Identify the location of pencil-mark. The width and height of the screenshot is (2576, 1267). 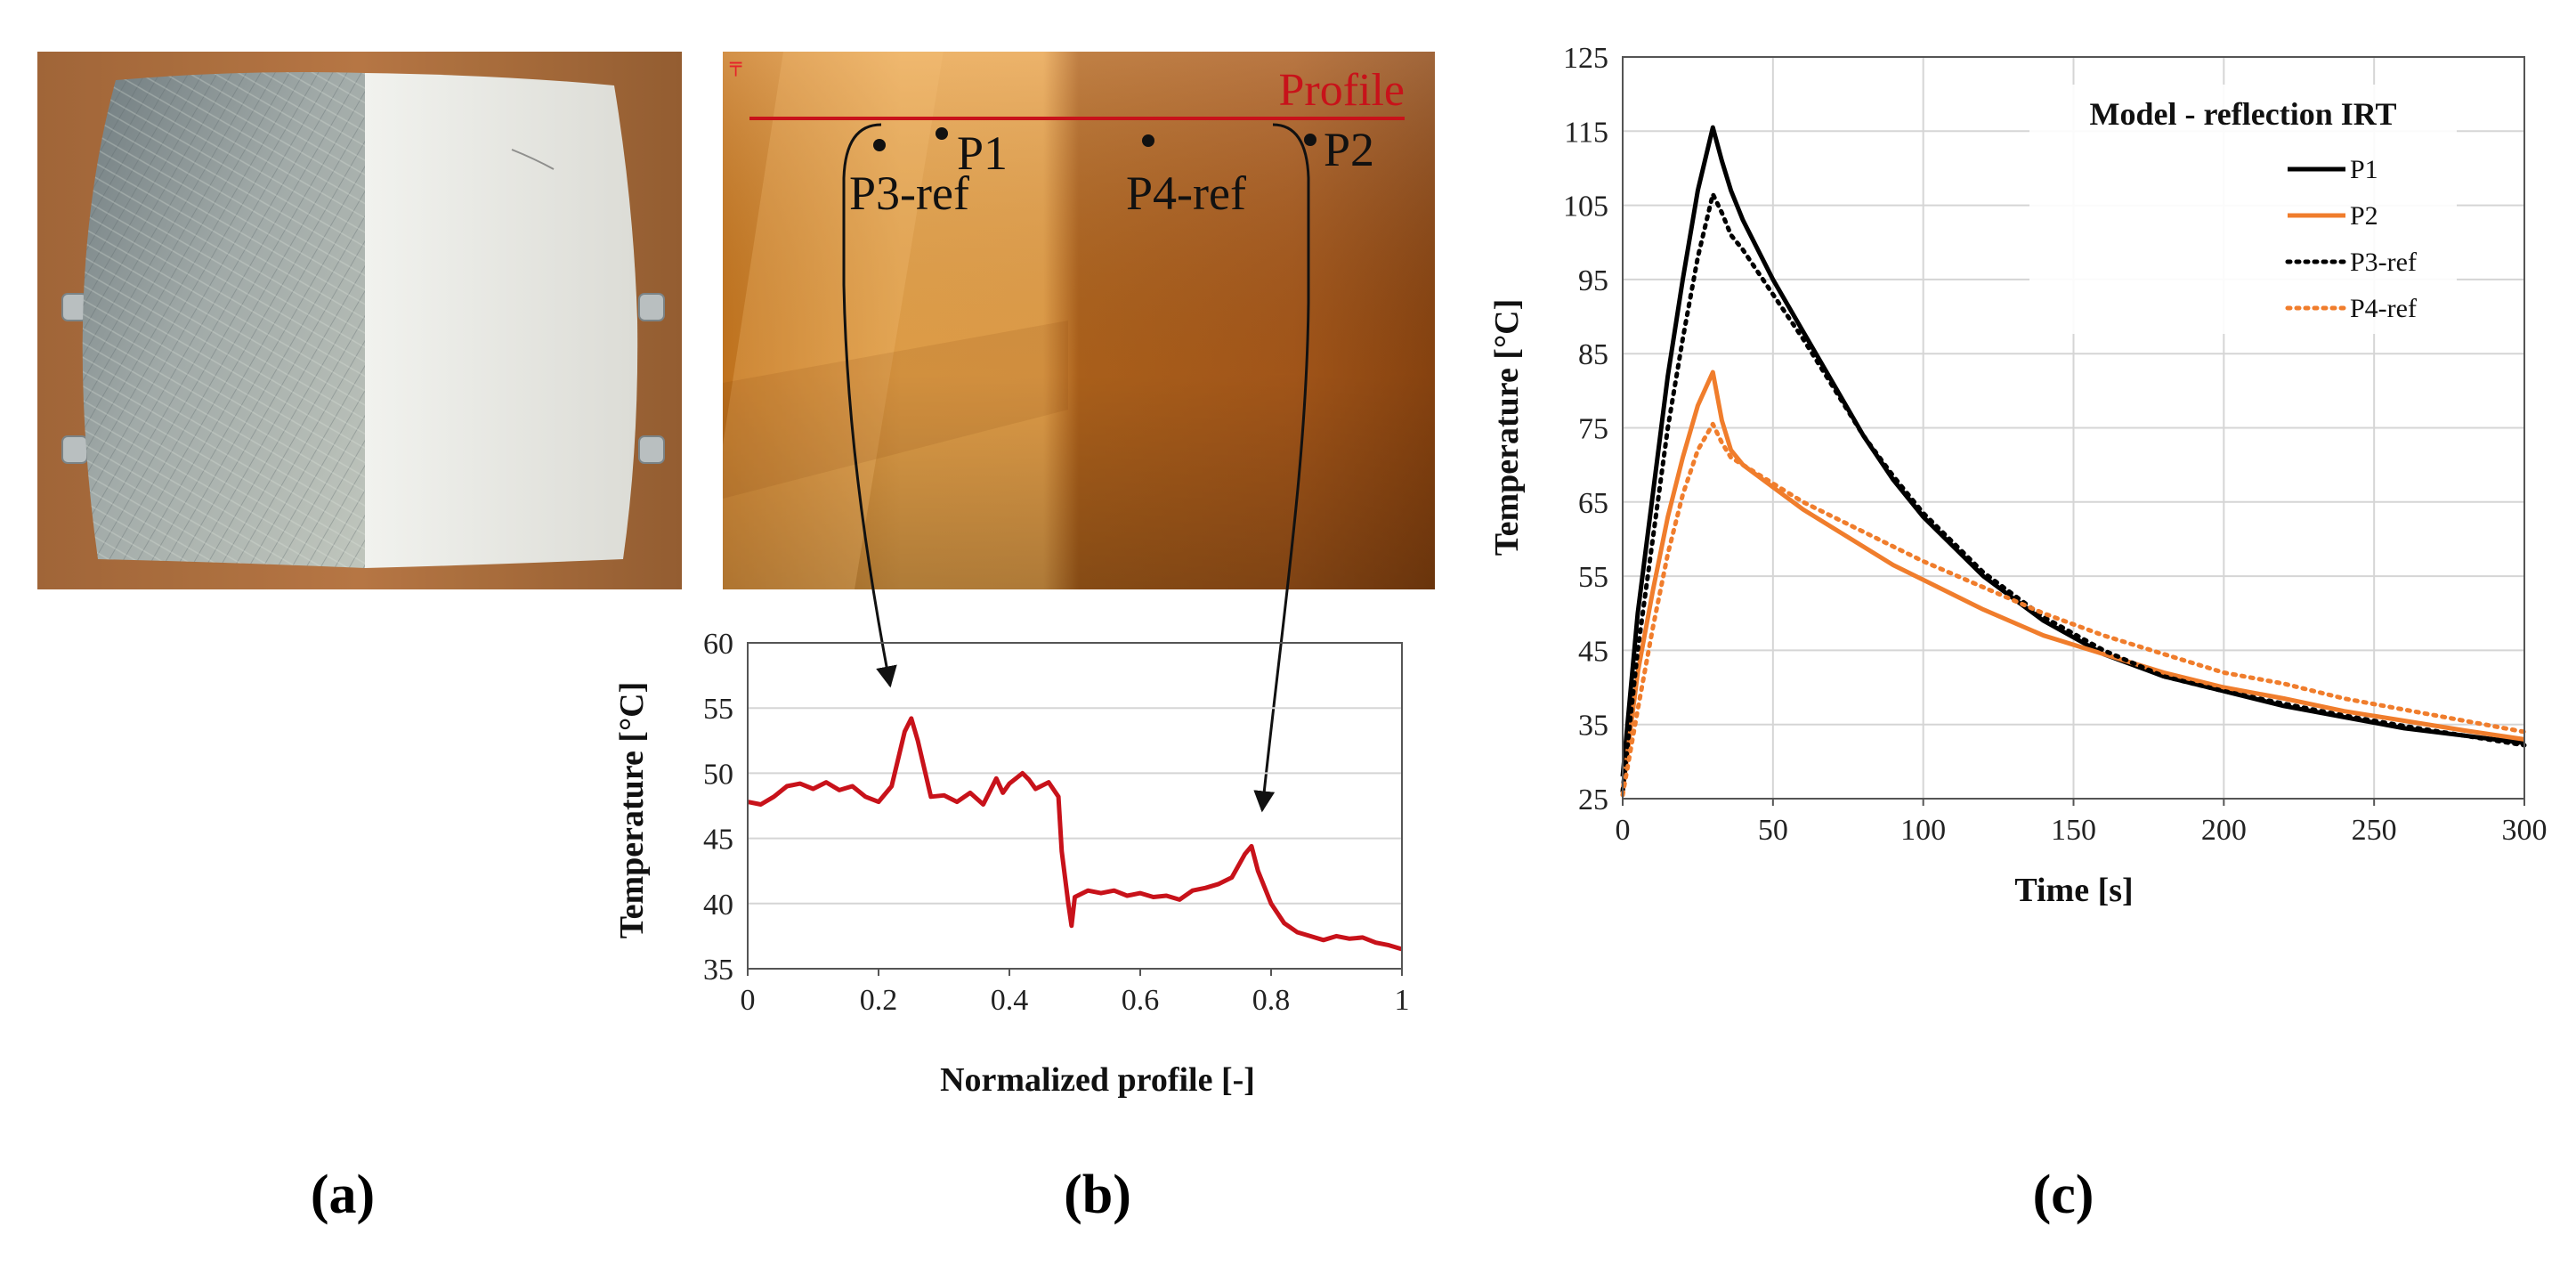
(533, 159).